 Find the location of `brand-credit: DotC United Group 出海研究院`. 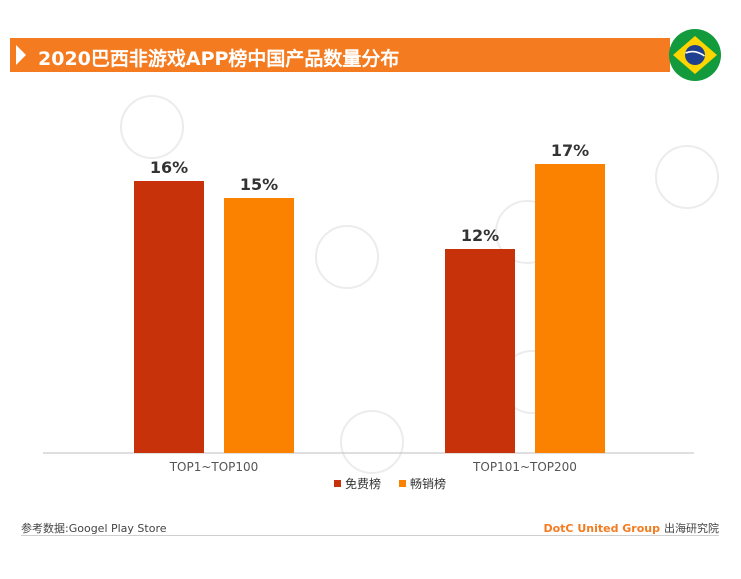

brand-credit: DotC United Group 出海研究院 is located at coordinates (631, 528).